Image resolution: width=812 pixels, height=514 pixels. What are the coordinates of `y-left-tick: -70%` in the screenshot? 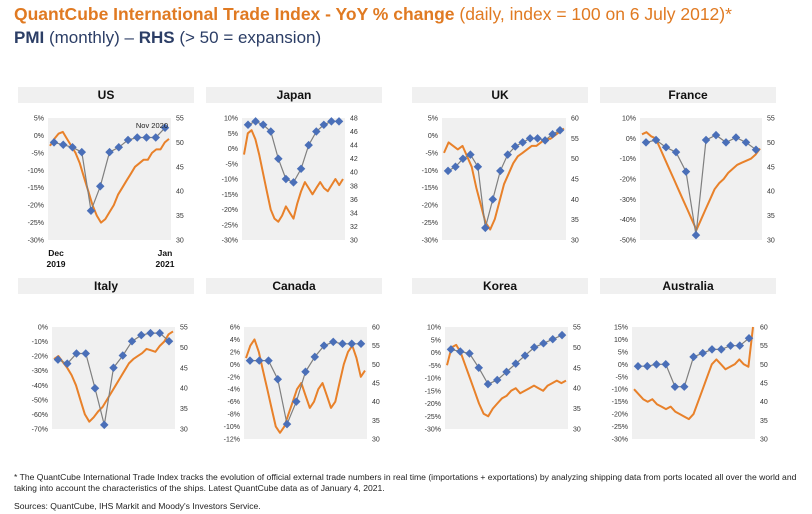 It's located at (40, 430).